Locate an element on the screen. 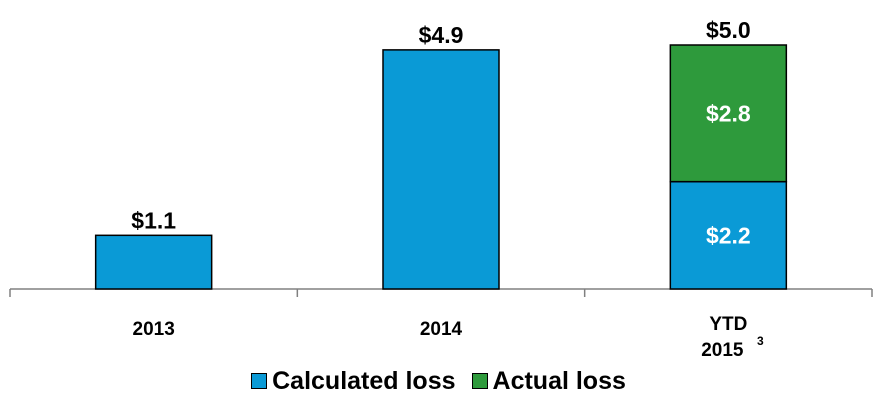  legend-label-actual: Actual loss is located at coordinates (559, 380).